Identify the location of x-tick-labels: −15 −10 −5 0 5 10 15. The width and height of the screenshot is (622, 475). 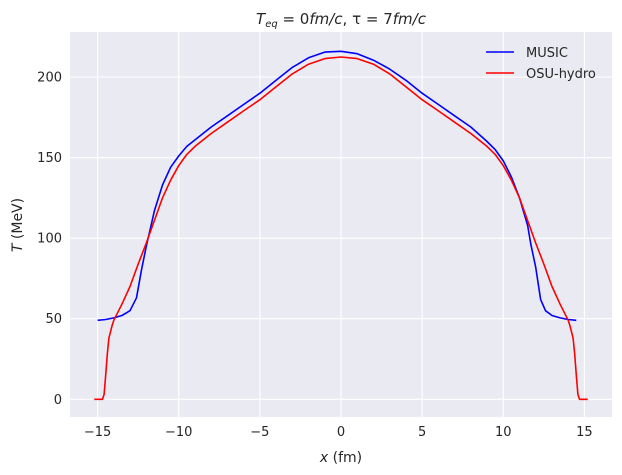
(338, 432).